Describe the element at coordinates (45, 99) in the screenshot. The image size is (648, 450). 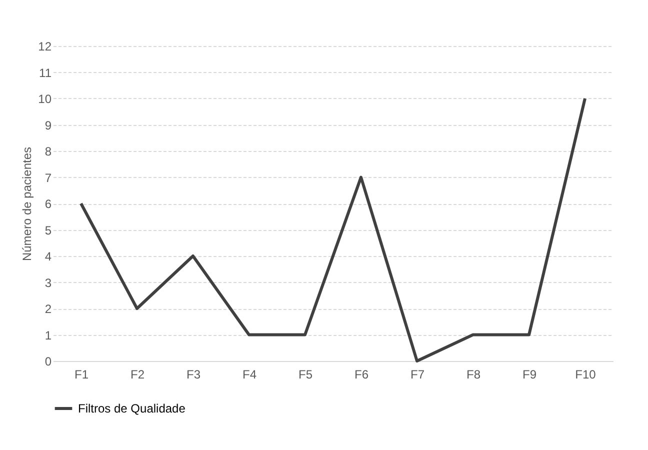
I see `y-tick-label: 10` at that location.